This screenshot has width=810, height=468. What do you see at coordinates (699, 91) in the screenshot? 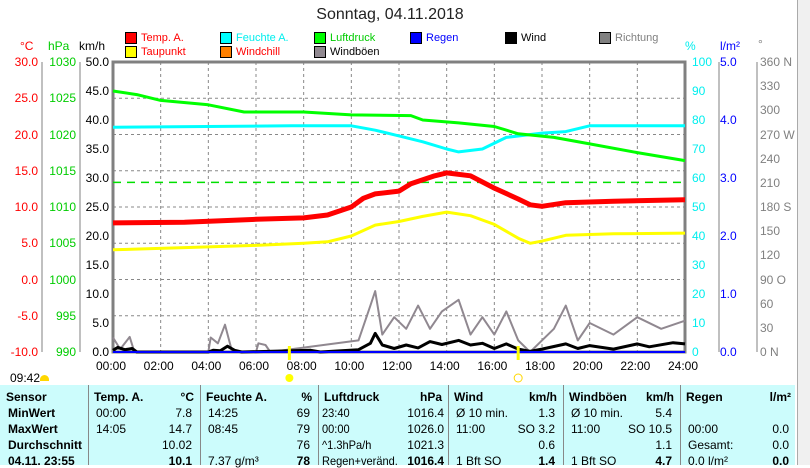
I see `pct-tick: 90` at bounding box center [699, 91].